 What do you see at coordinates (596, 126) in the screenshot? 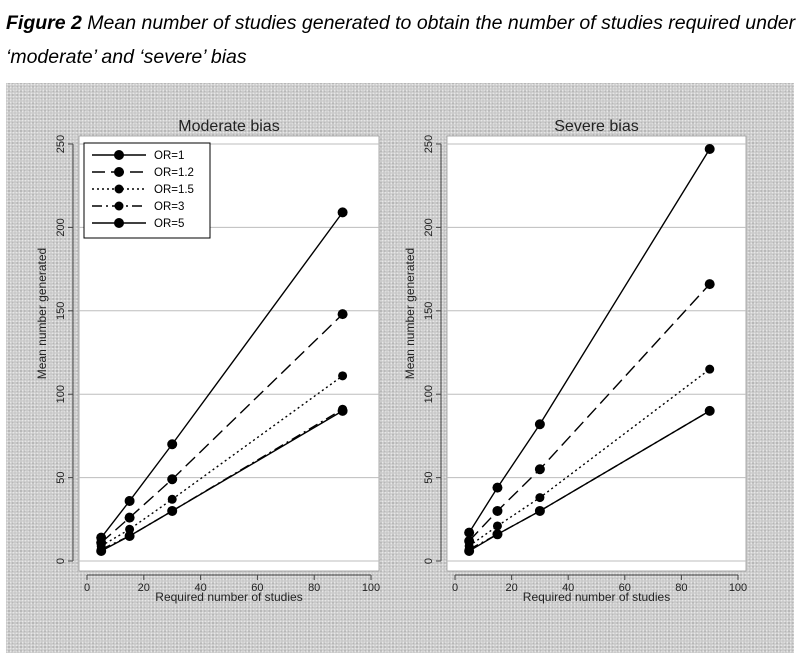
I see `panel-title: Severe bias` at bounding box center [596, 126].